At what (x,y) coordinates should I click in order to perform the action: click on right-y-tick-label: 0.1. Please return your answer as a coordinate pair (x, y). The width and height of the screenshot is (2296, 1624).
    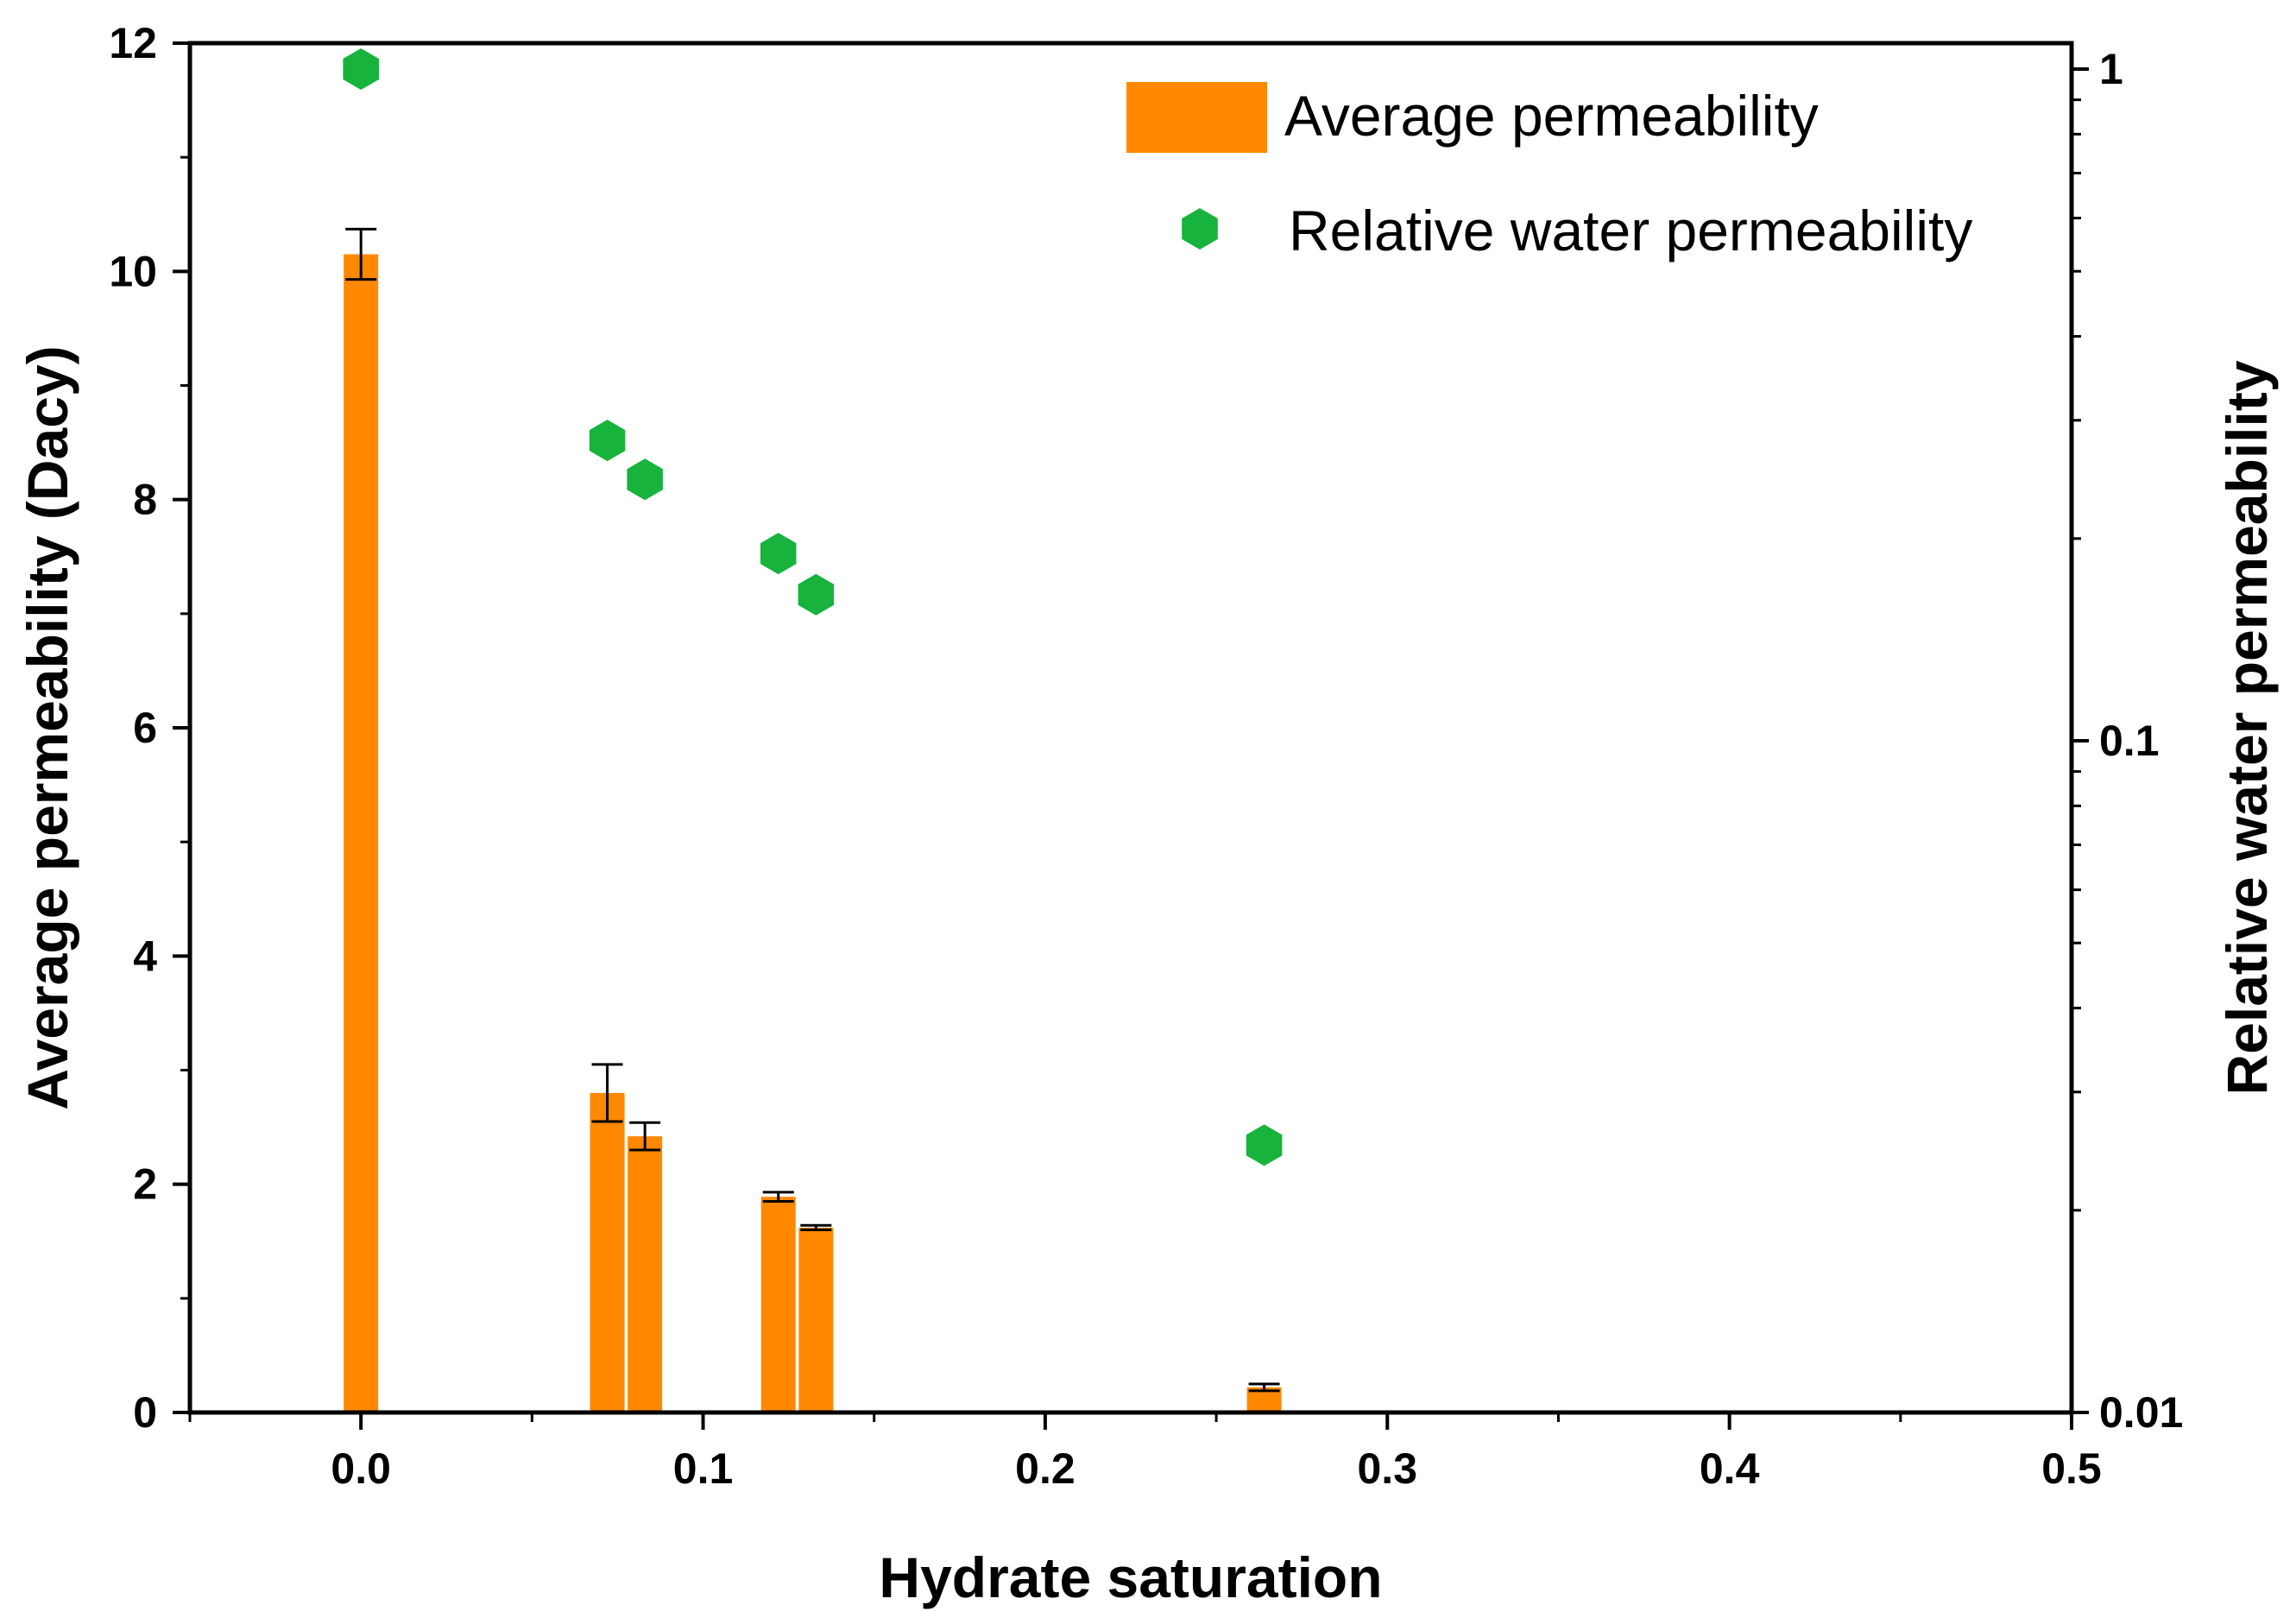
    Looking at the image, I should click on (2129, 741).